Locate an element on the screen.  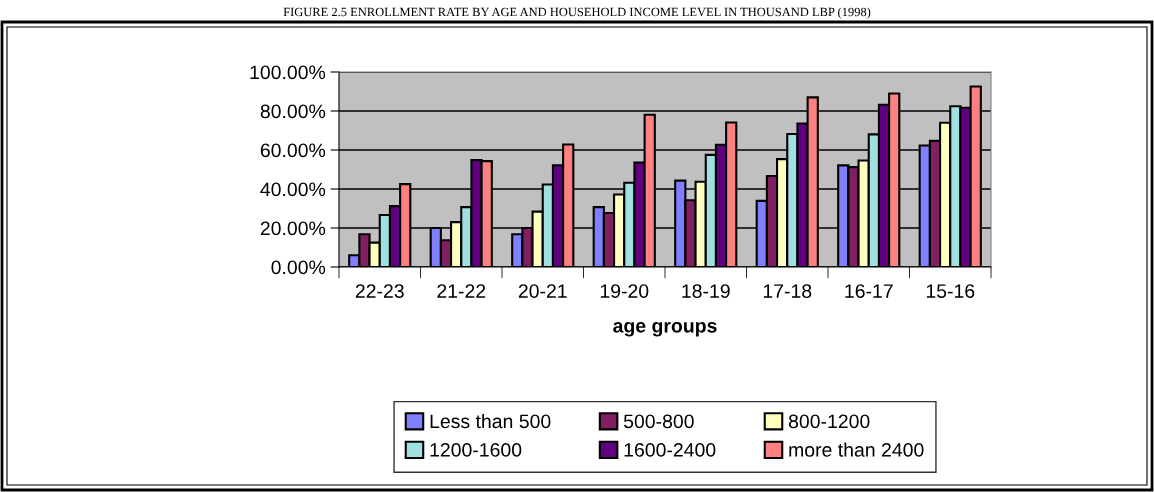
y-tick-label: 0.00% is located at coordinates (298, 267).